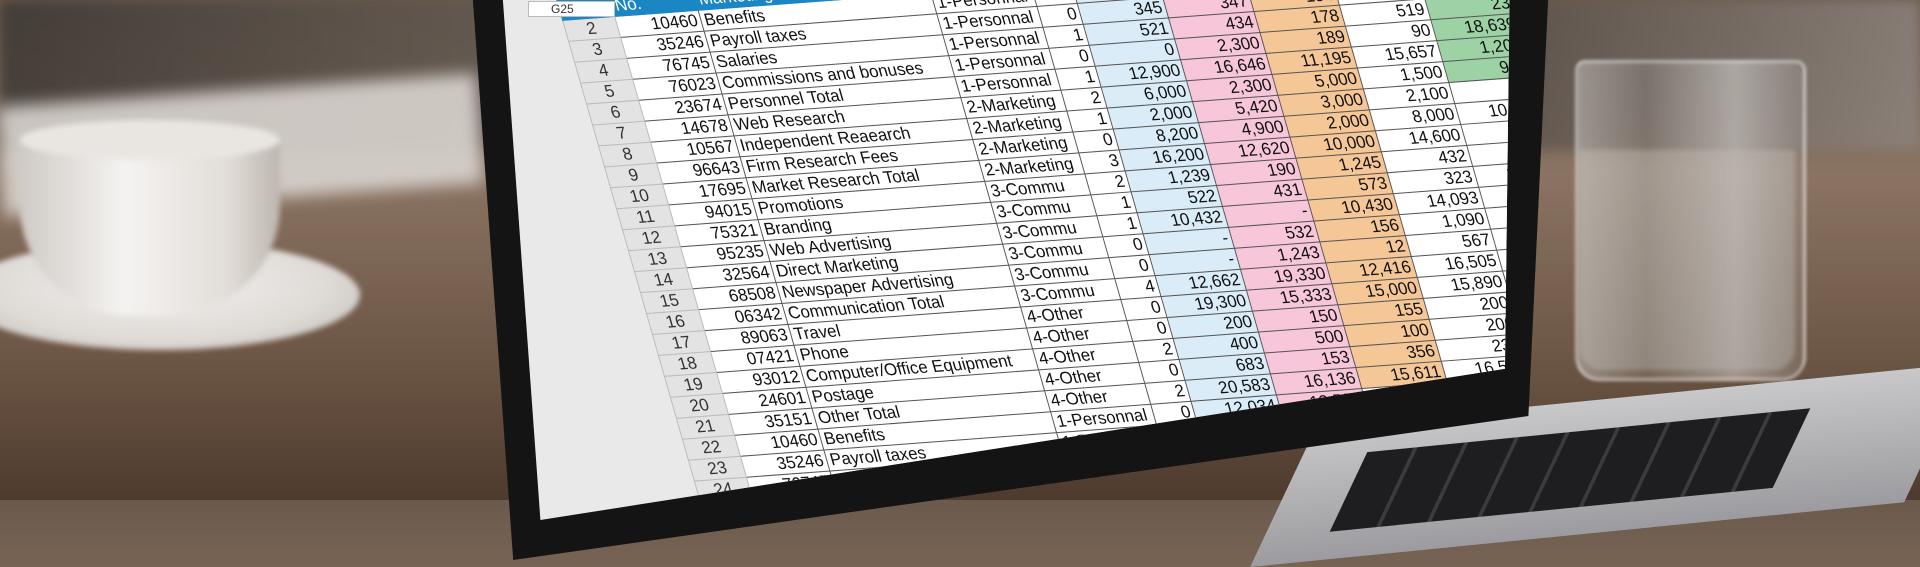  Describe the element at coordinates (150, 225) in the screenshot. I see `coffee-cup` at that location.